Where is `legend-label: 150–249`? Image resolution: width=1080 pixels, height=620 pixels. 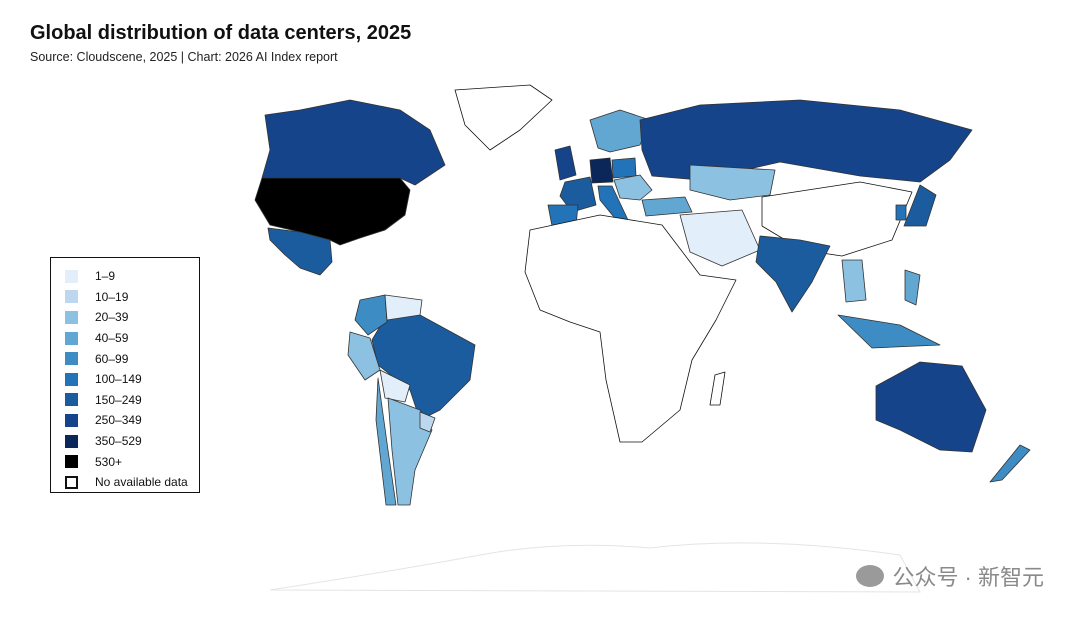 legend-label: 150–249 is located at coordinates (118, 399).